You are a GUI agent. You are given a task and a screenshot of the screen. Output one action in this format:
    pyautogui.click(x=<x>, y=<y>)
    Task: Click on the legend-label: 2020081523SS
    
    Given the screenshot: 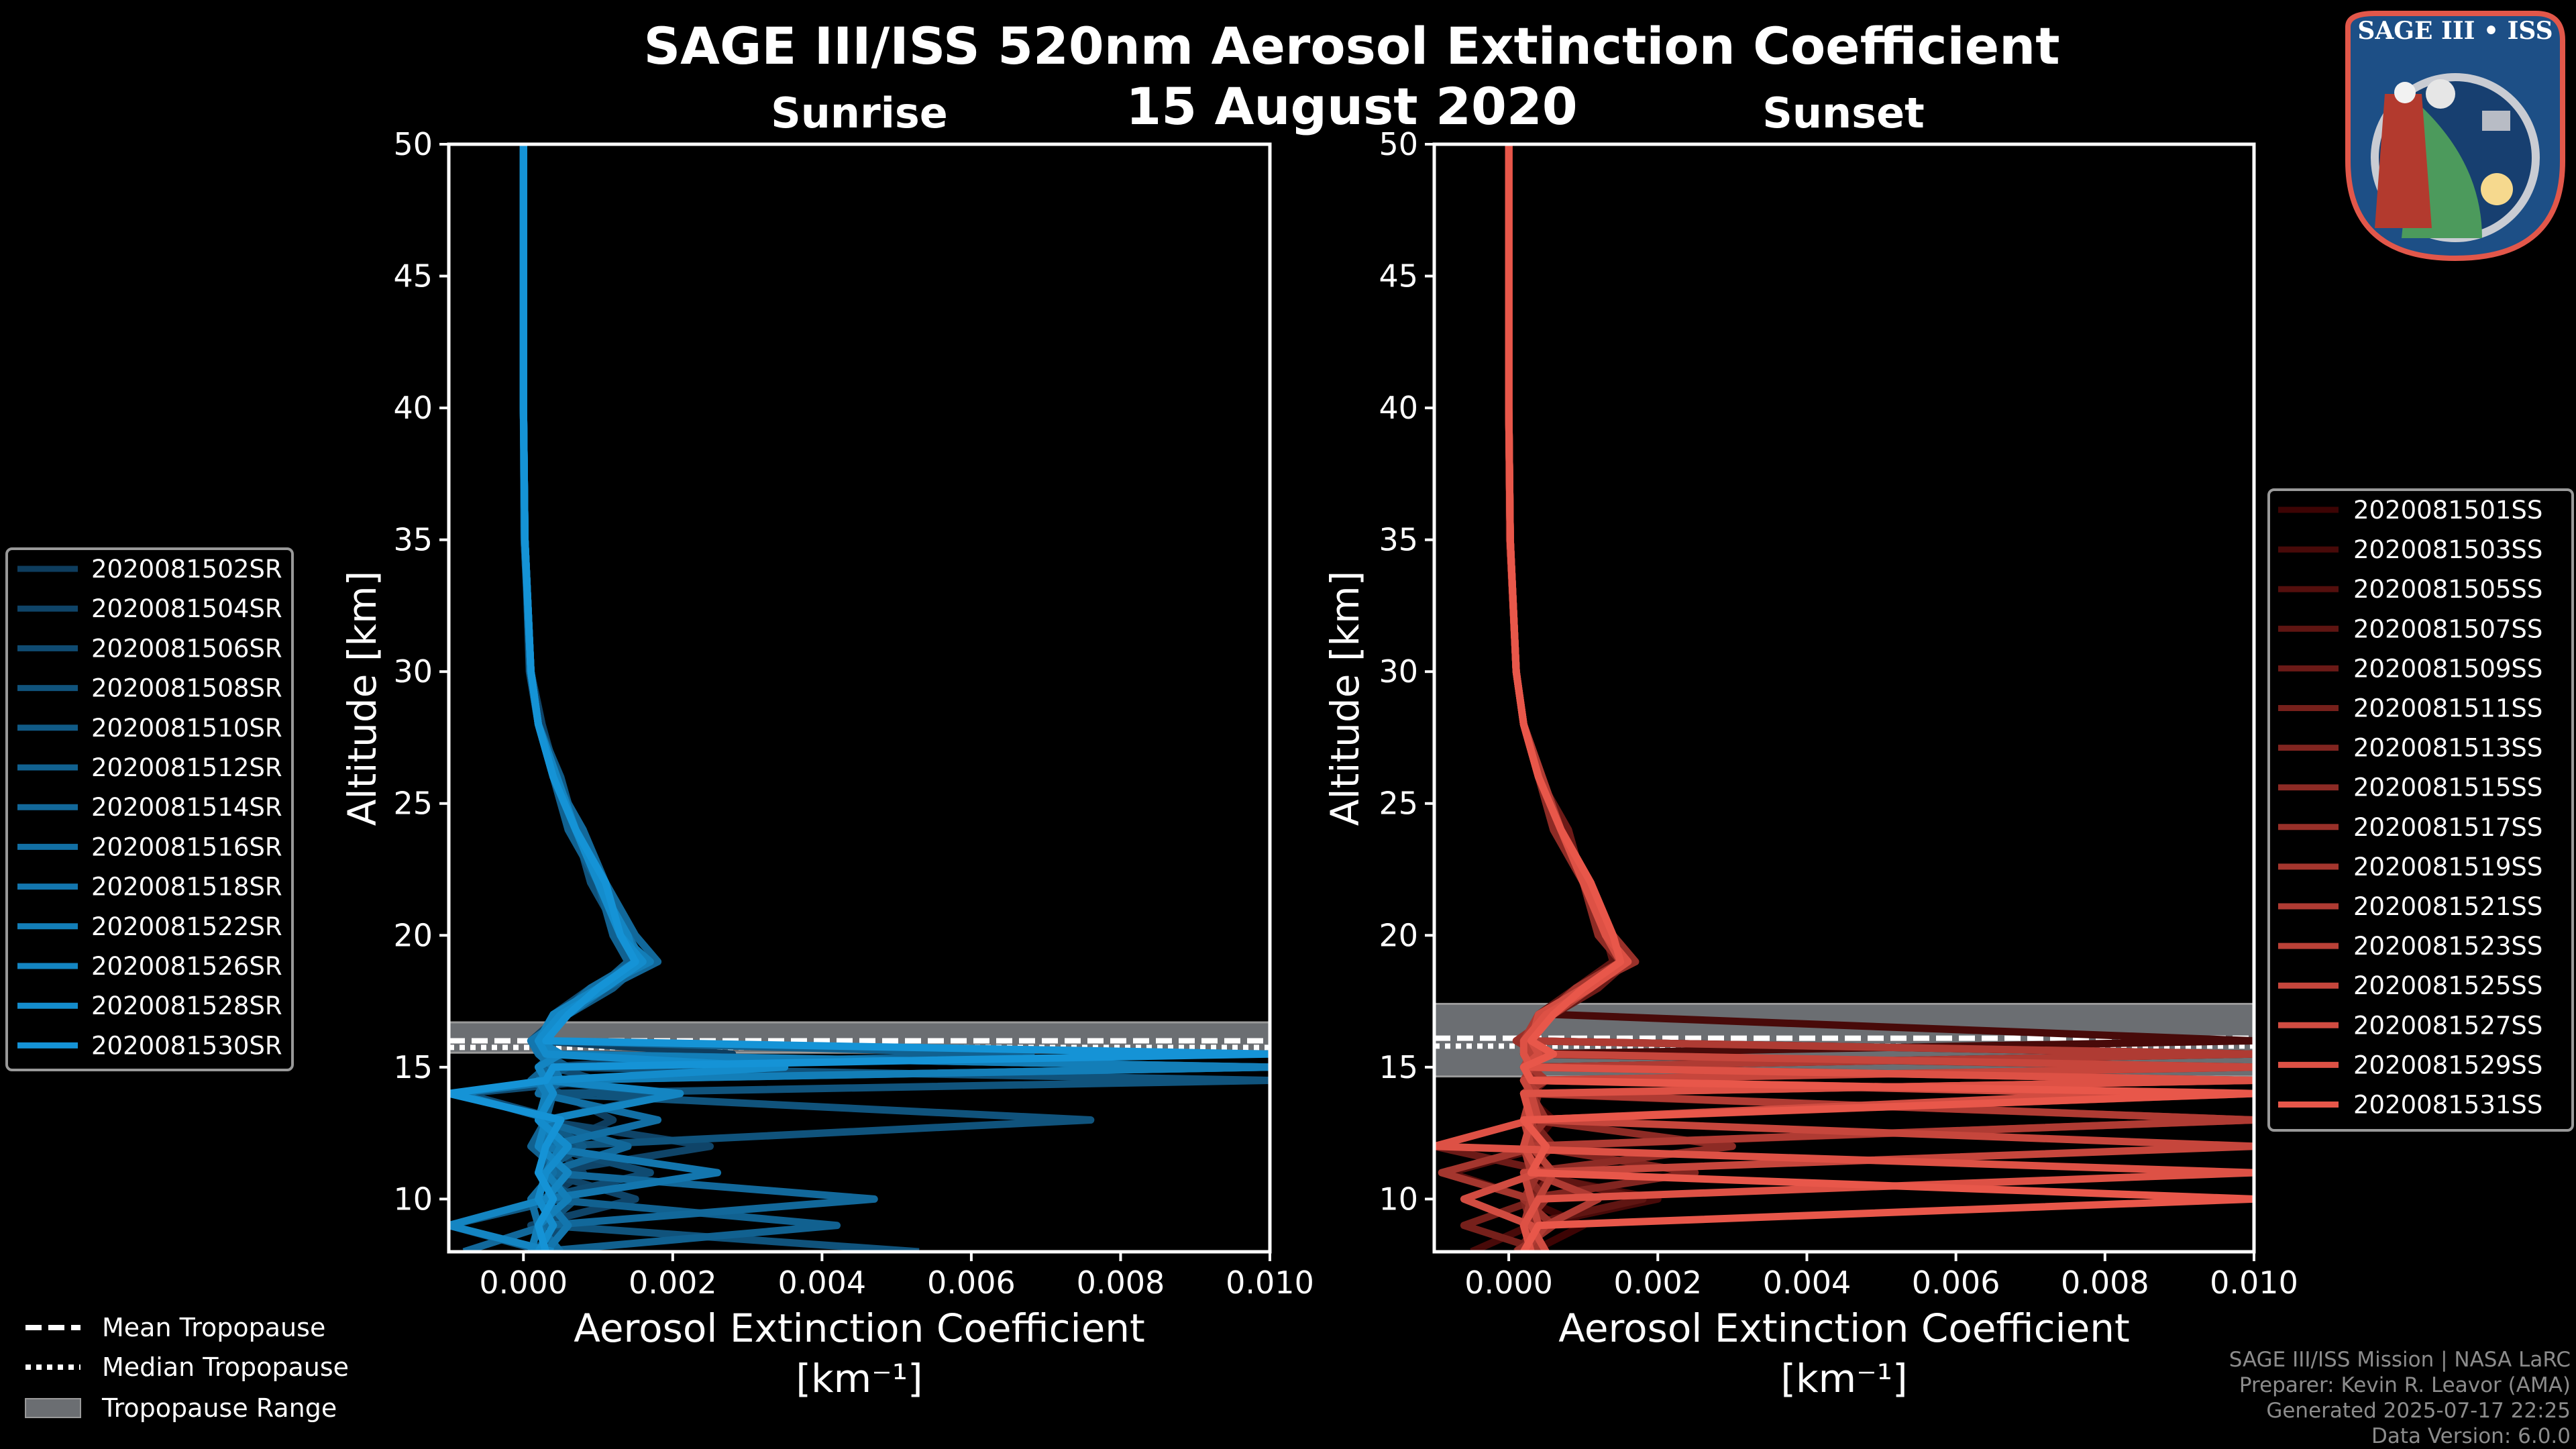 What is the action you would take?
    pyautogui.click(x=2447, y=946)
    